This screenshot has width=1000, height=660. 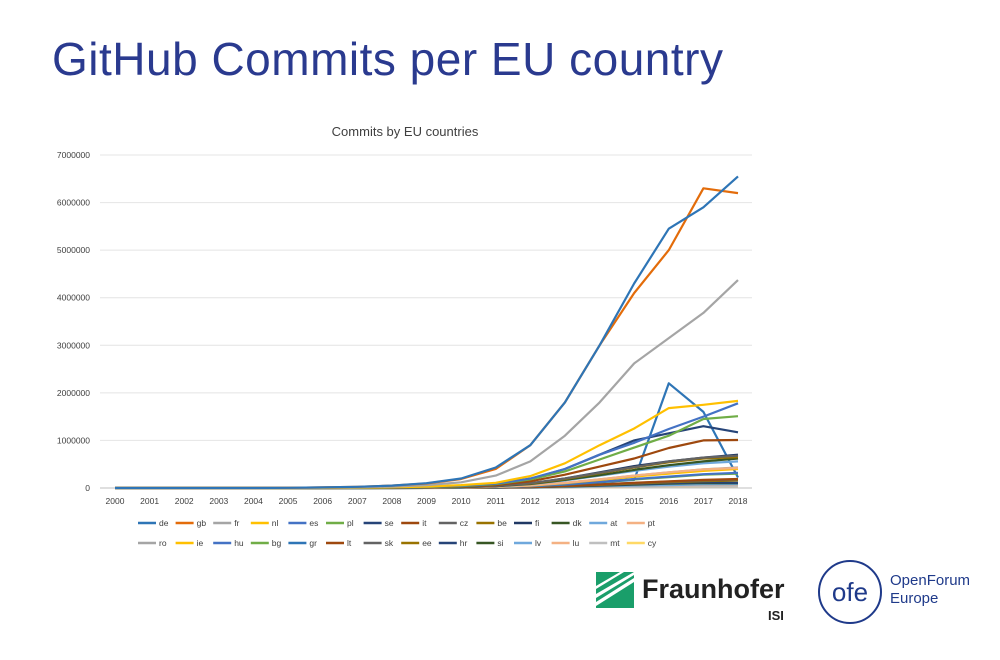 What do you see at coordinates (189, 543) in the screenshot?
I see `legend-item: ie` at bounding box center [189, 543].